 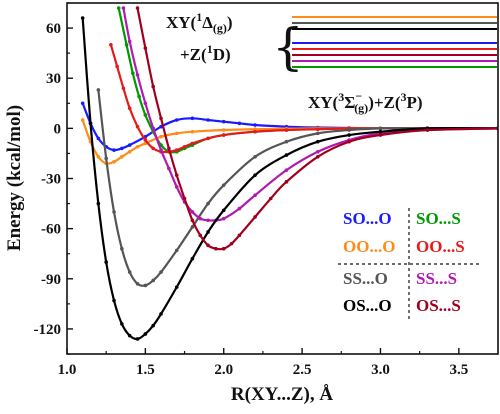 I want to click on x-tick-label: 1.5, so click(x=145, y=370).